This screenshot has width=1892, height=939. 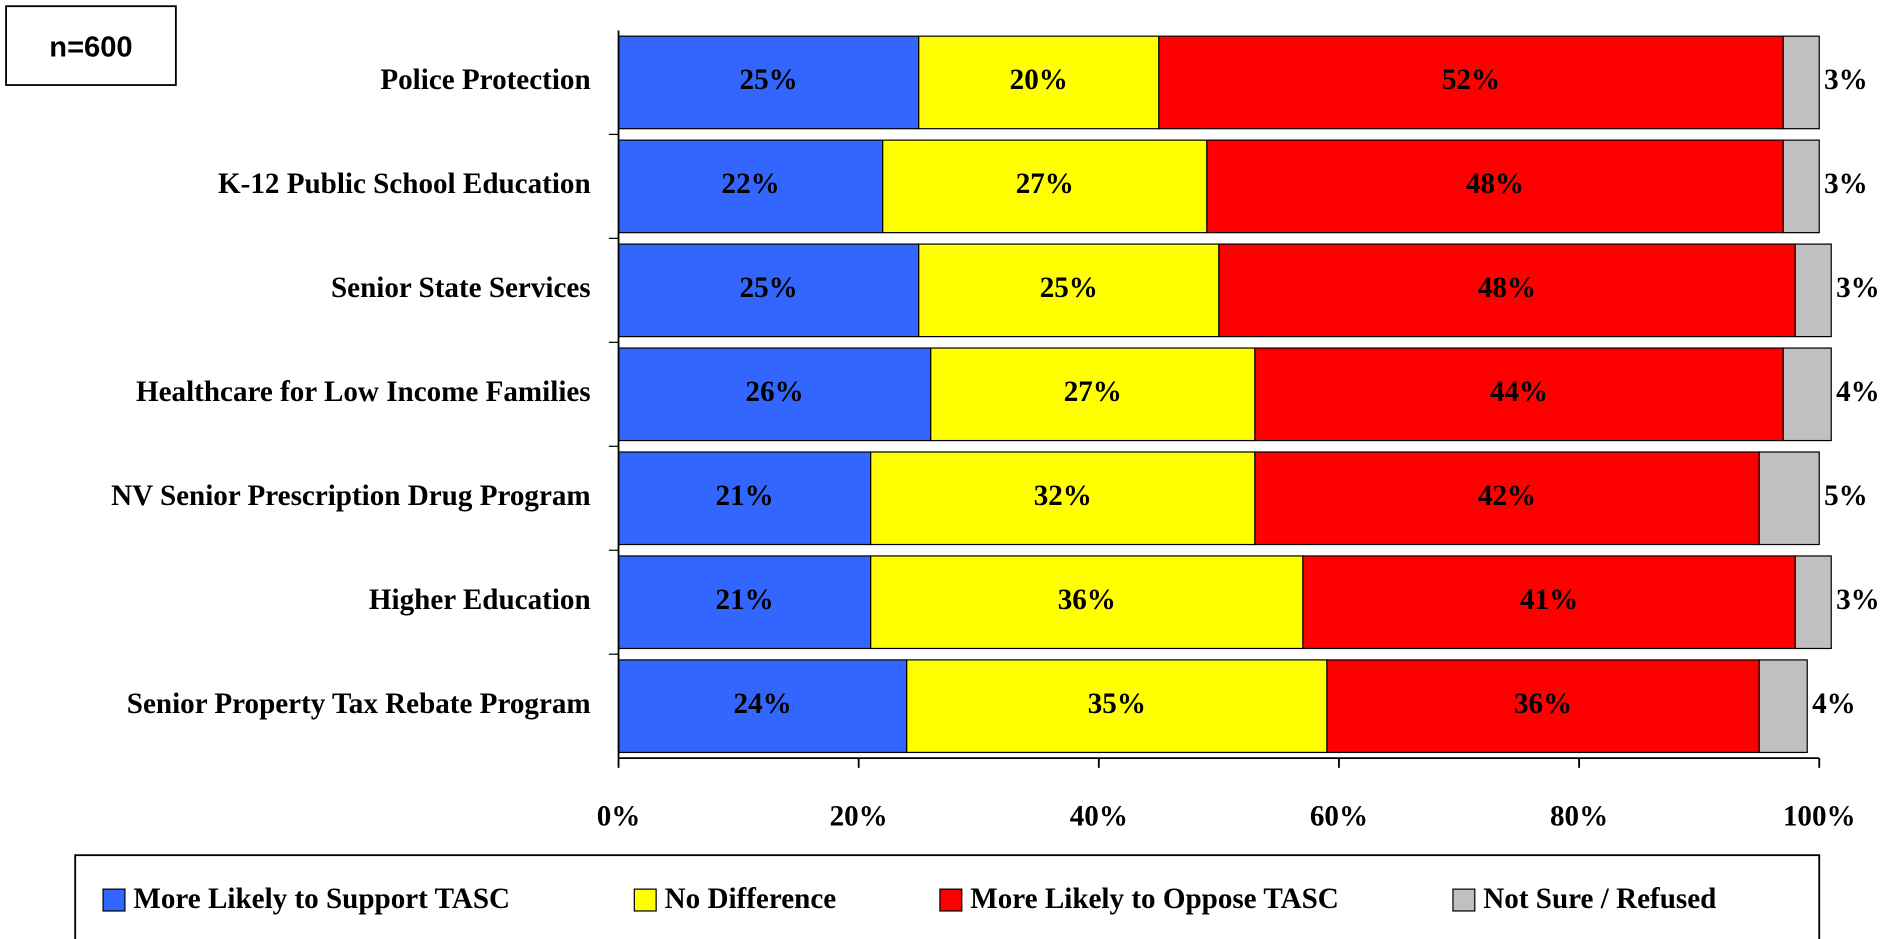 What do you see at coordinates (480, 600) in the screenshot?
I see `y-tick-label: Higher Education` at bounding box center [480, 600].